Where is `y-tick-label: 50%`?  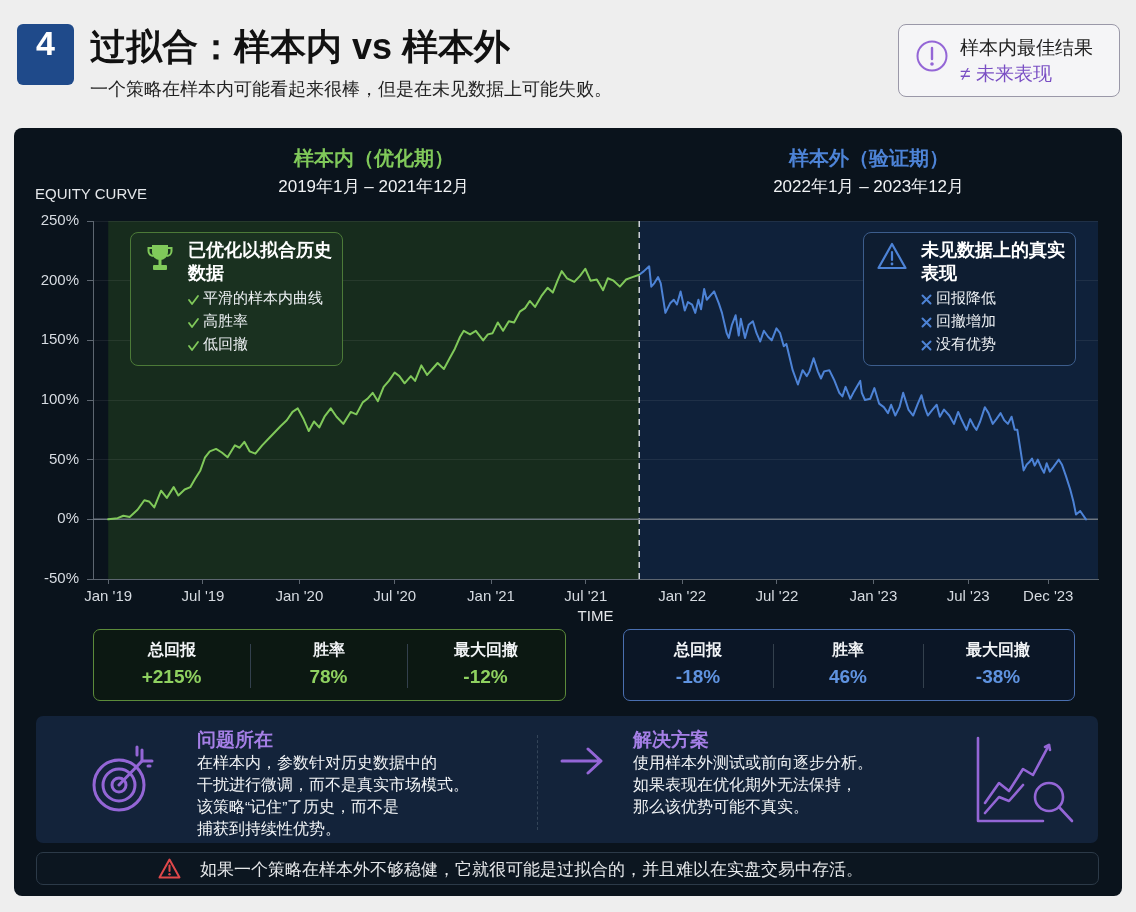 y-tick-label: 50% is located at coordinates (63, 458).